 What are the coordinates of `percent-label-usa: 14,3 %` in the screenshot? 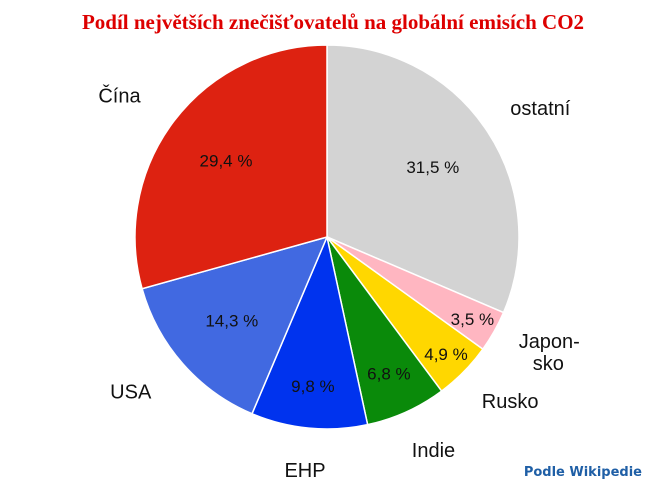 It's located at (231, 321).